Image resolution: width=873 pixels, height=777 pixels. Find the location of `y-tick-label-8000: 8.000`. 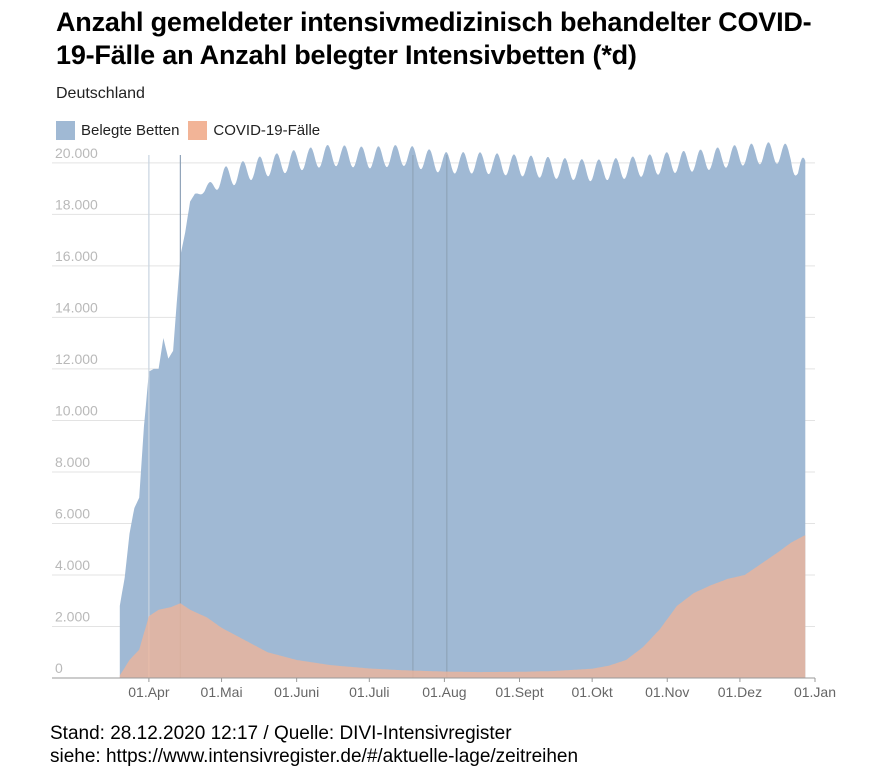

y-tick-label-8000: 8.000 is located at coordinates (72, 462).